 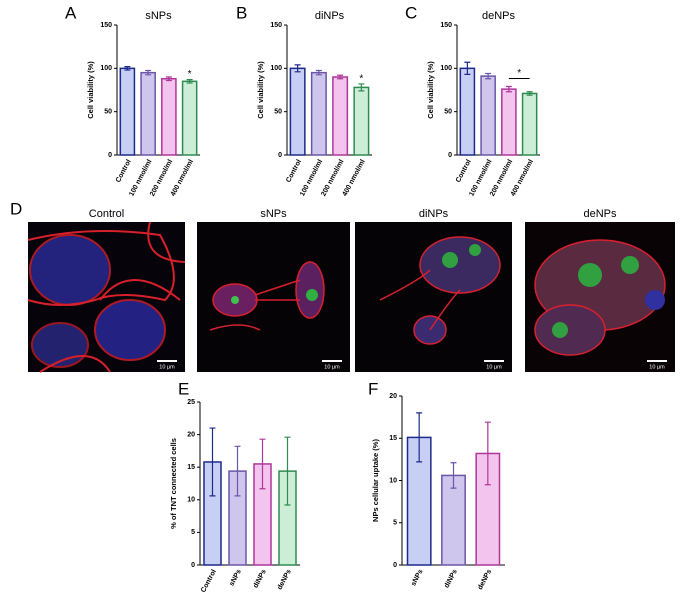 I want to click on panel-letter: F, so click(x=373, y=388).